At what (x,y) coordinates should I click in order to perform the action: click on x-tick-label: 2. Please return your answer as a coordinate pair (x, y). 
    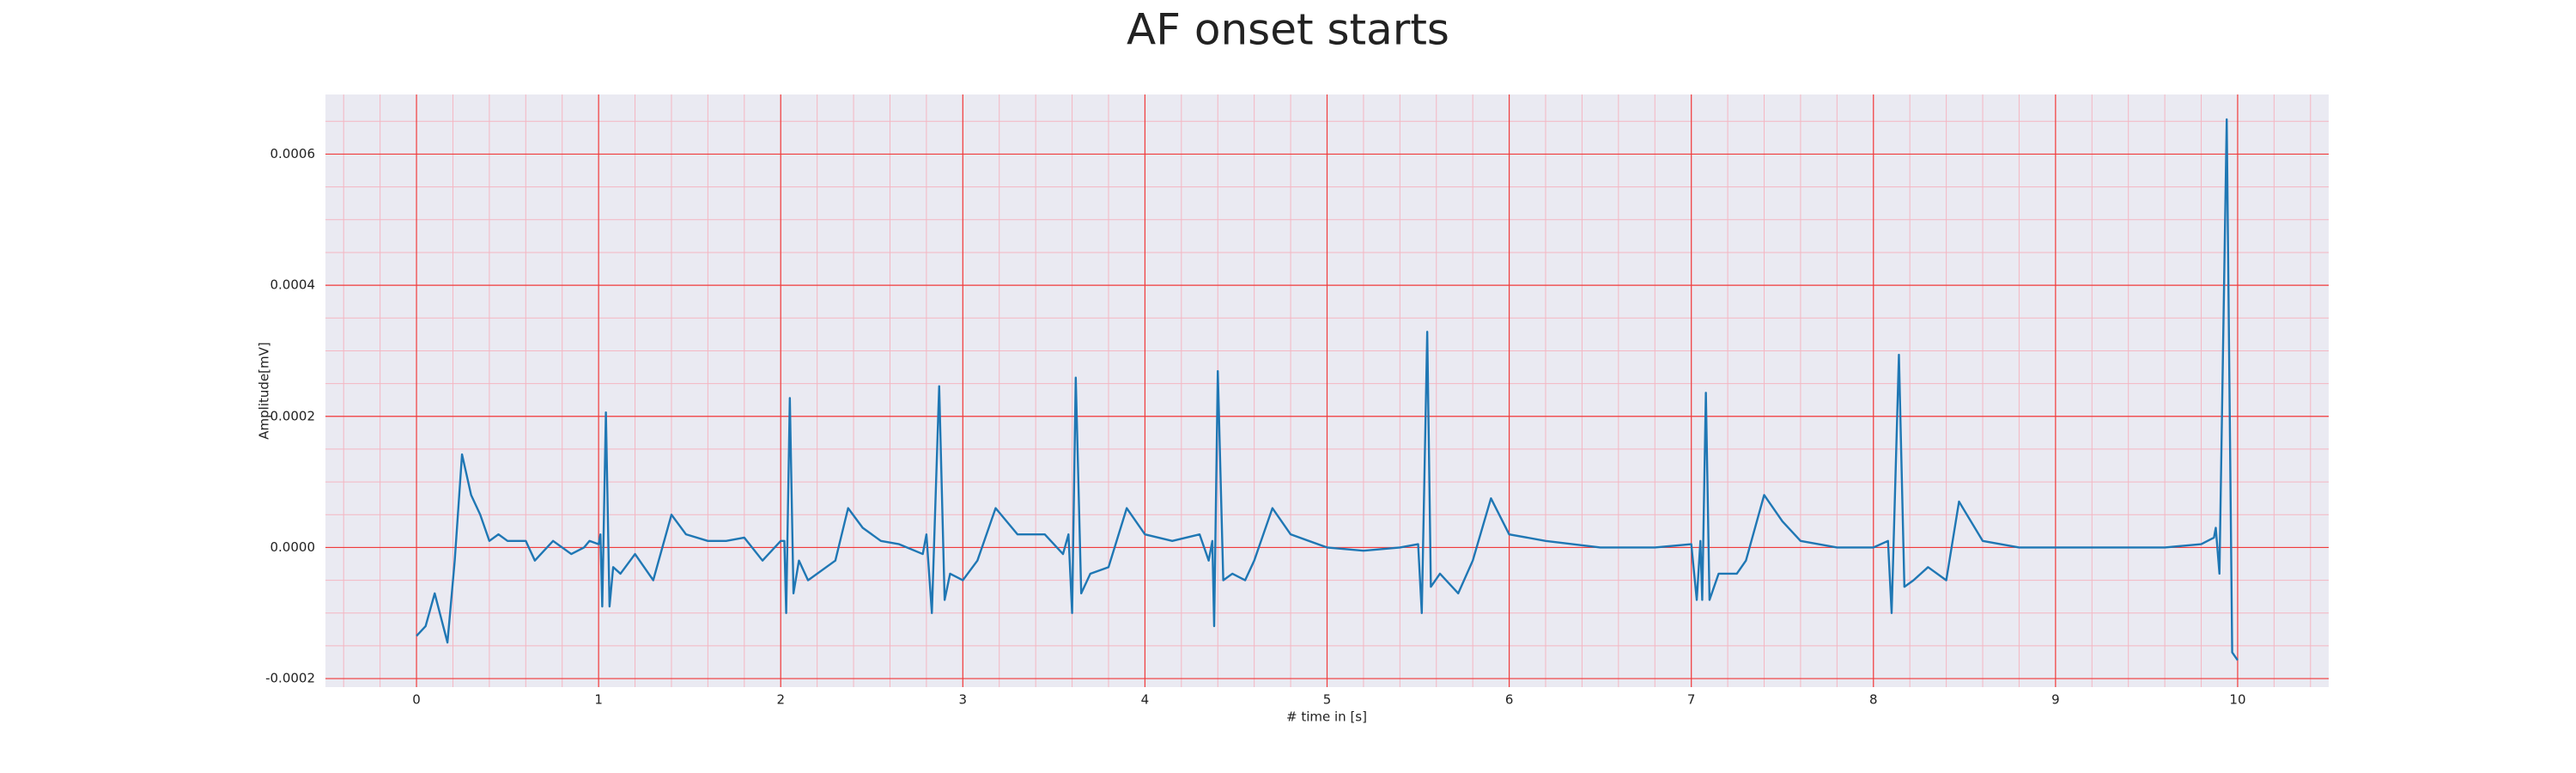
    Looking at the image, I should click on (781, 700).